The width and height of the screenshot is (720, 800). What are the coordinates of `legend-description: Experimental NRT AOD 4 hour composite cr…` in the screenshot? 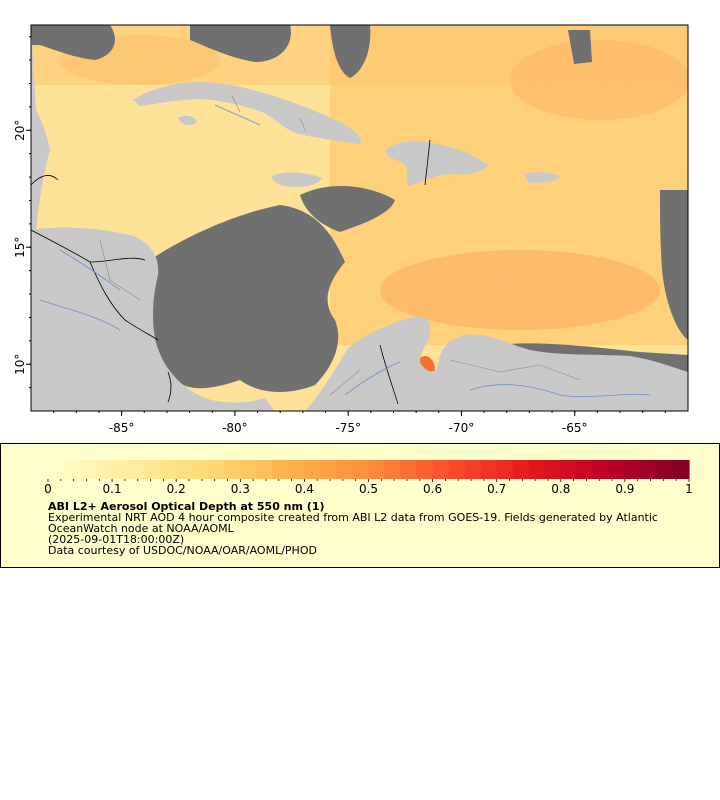 It's located at (353, 523).